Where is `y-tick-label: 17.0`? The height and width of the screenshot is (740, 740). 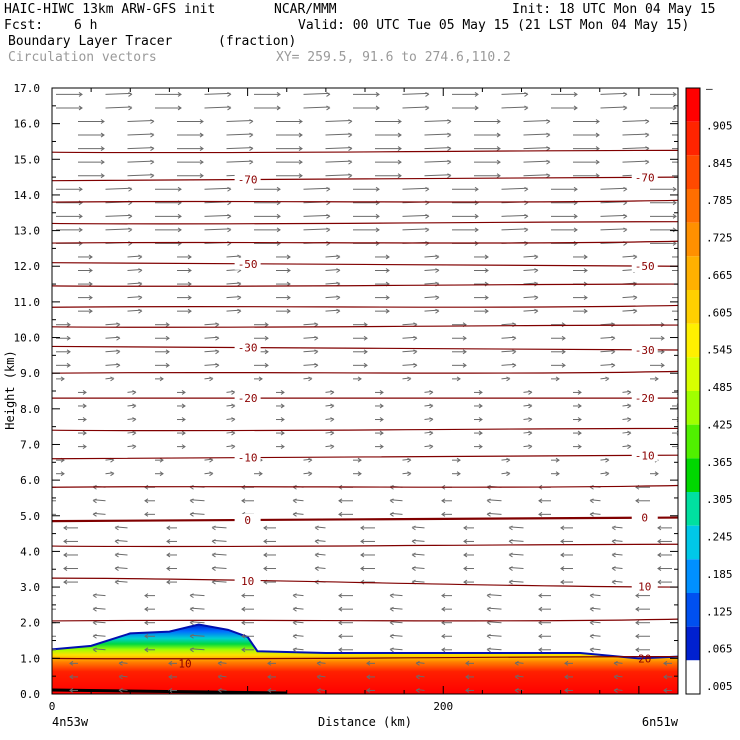
y-tick-label: 17.0 is located at coordinates (27, 88).